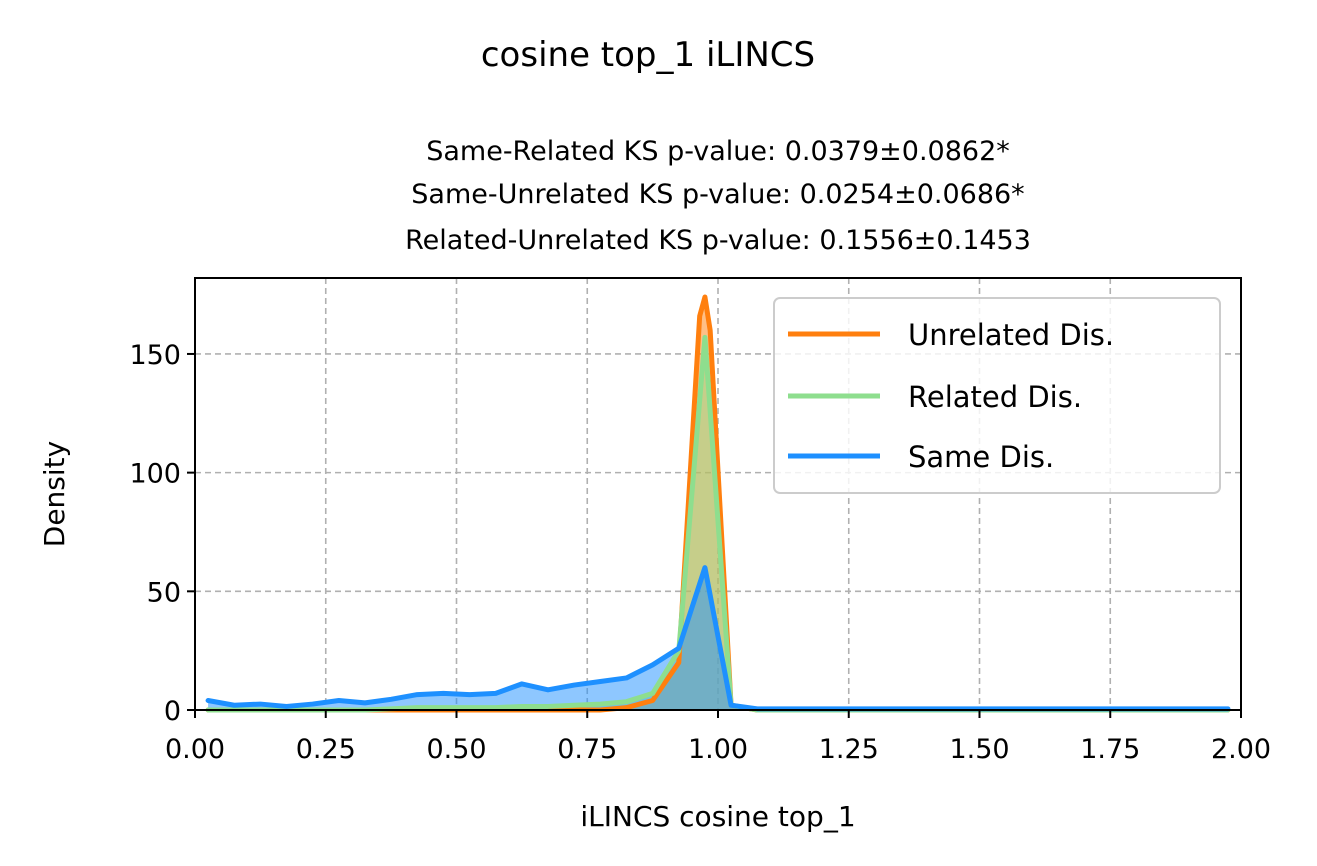  What do you see at coordinates (1011, 335) in the screenshot?
I see `legend-label-unrelated: Unrelated Dis.` at bounding box center [1011, 335].